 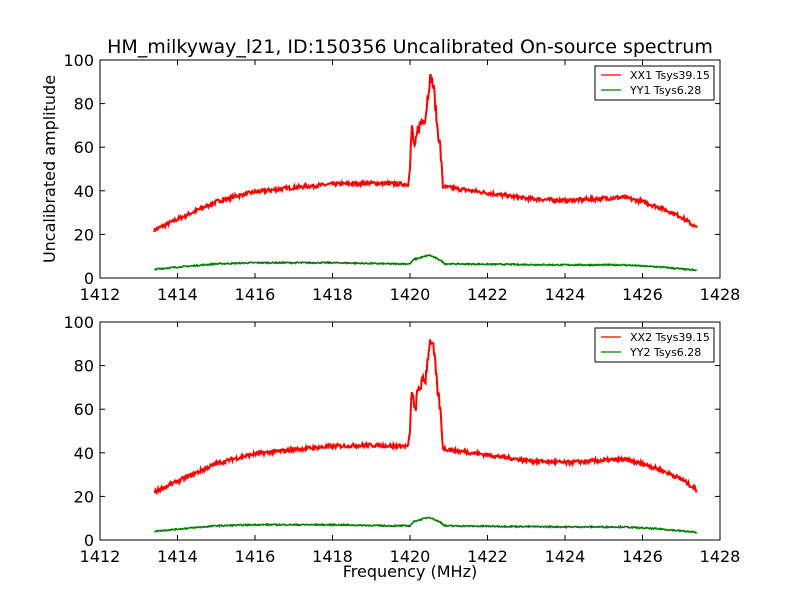 What do you see at coordinates (665, 90) in the screenshot?
I see `legend-label: YY1 Tsys6.28` at bounding box center [665, 90].